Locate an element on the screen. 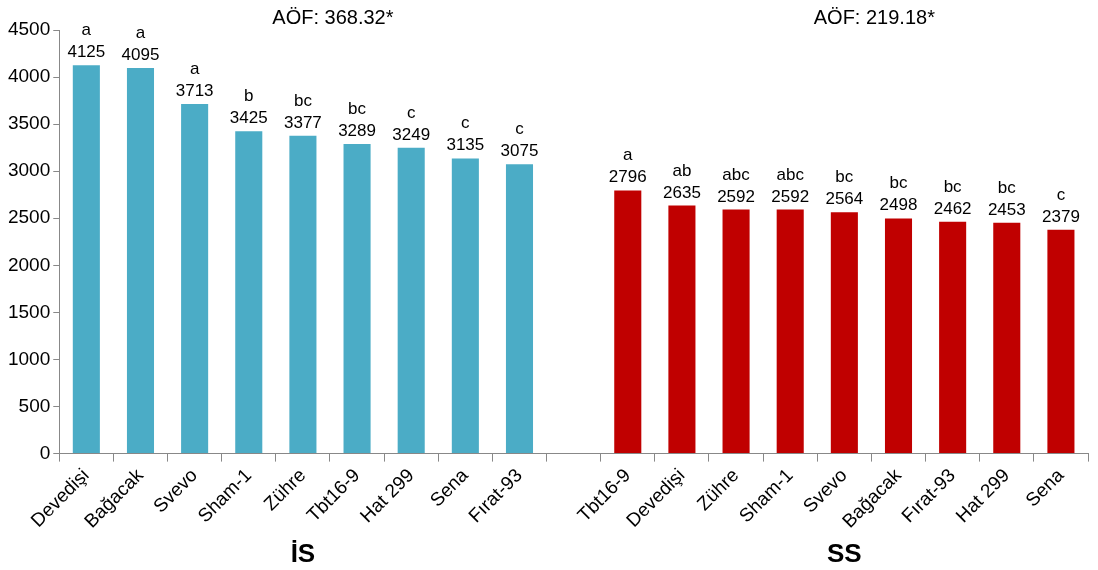  data-label: a 4125 is located at coordinates (86, 41).